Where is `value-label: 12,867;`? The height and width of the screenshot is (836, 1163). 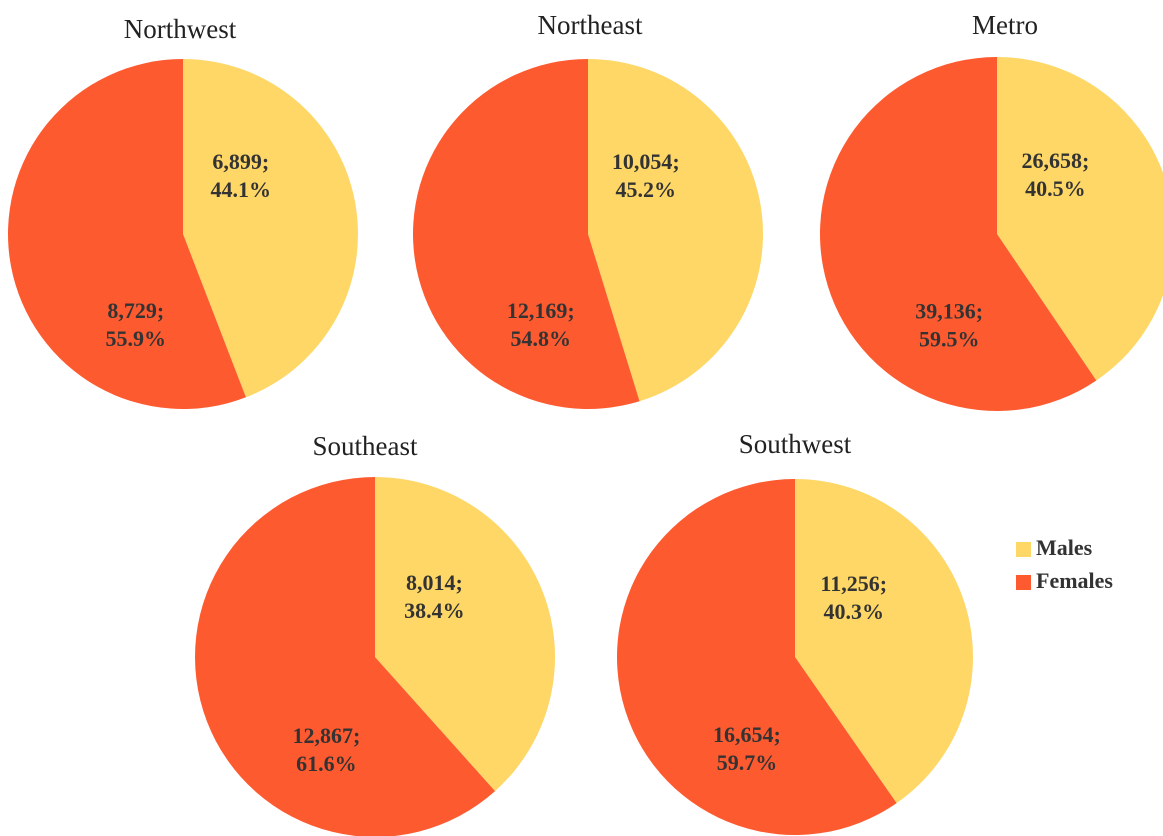
value-label: 12,867; is located at coordinates (326, 735).